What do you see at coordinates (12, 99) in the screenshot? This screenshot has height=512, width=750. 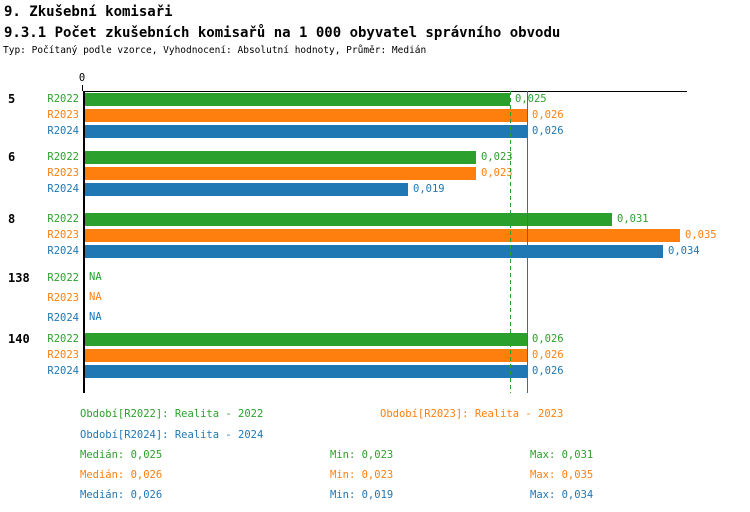 I see `category-label: 5` at bounding box center [12, 99].